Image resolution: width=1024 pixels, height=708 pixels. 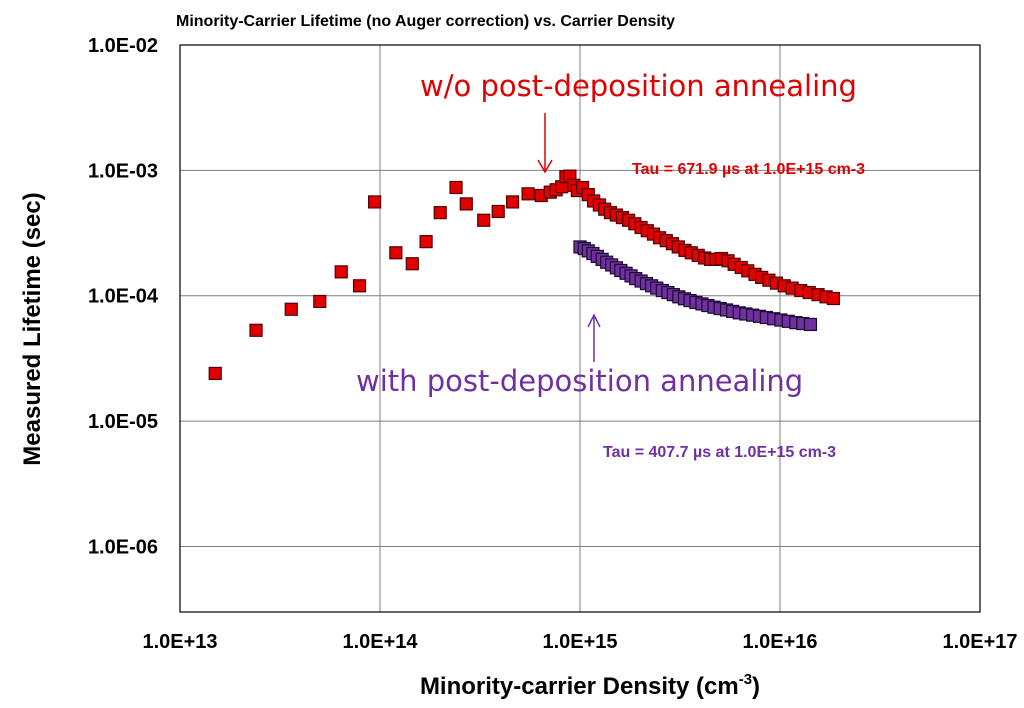 I want to click on y-tick-label: 1.0E-04, so click(x=123, y=297).